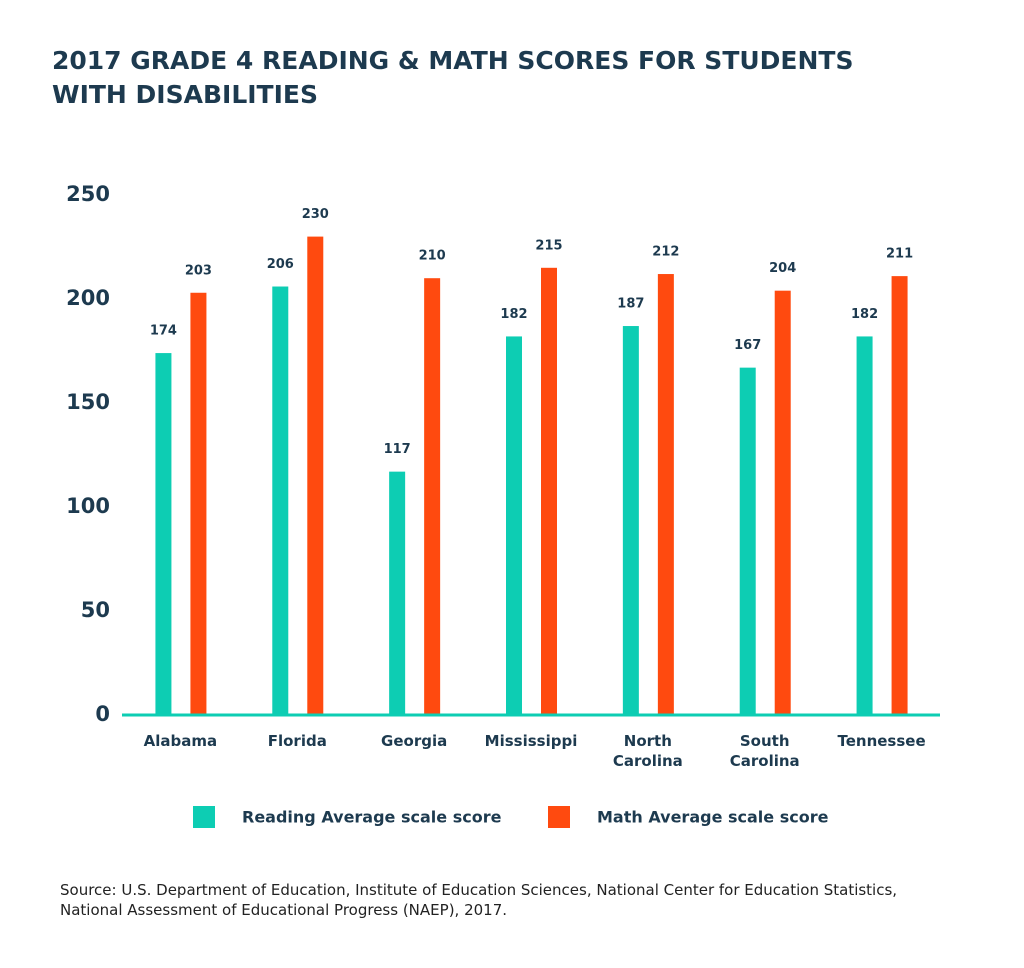 The image size is (1024, 968). I want to click on x-tick-label: Alabama, so click(180, 741).